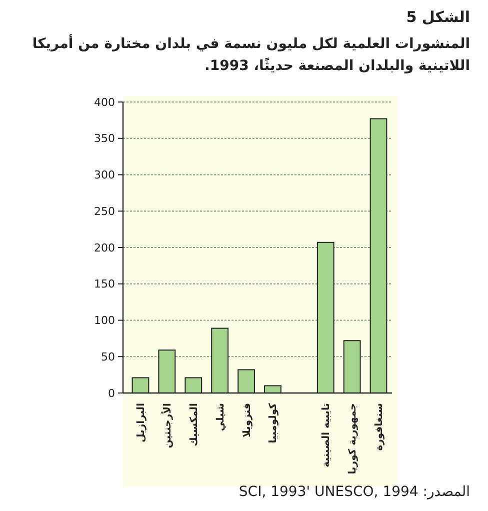 Image resolution: width=488 pixels, height=511 pixels. What do you see at coordinates (104, 211) in the screenshot?
I see `y-tick-label: 250` at bounding box center [104, 211].